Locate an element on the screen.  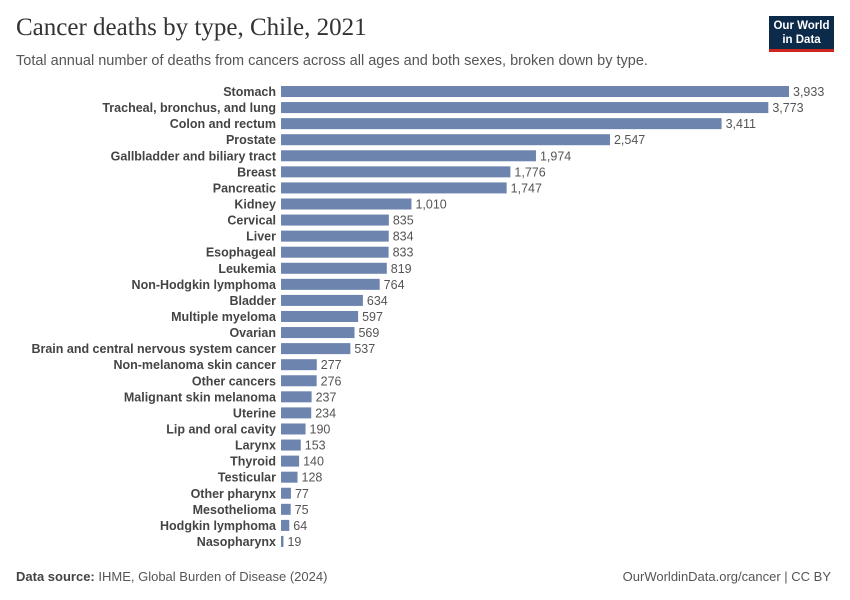
owid-logo: Our World in Data is located at coordinates (801, 34).